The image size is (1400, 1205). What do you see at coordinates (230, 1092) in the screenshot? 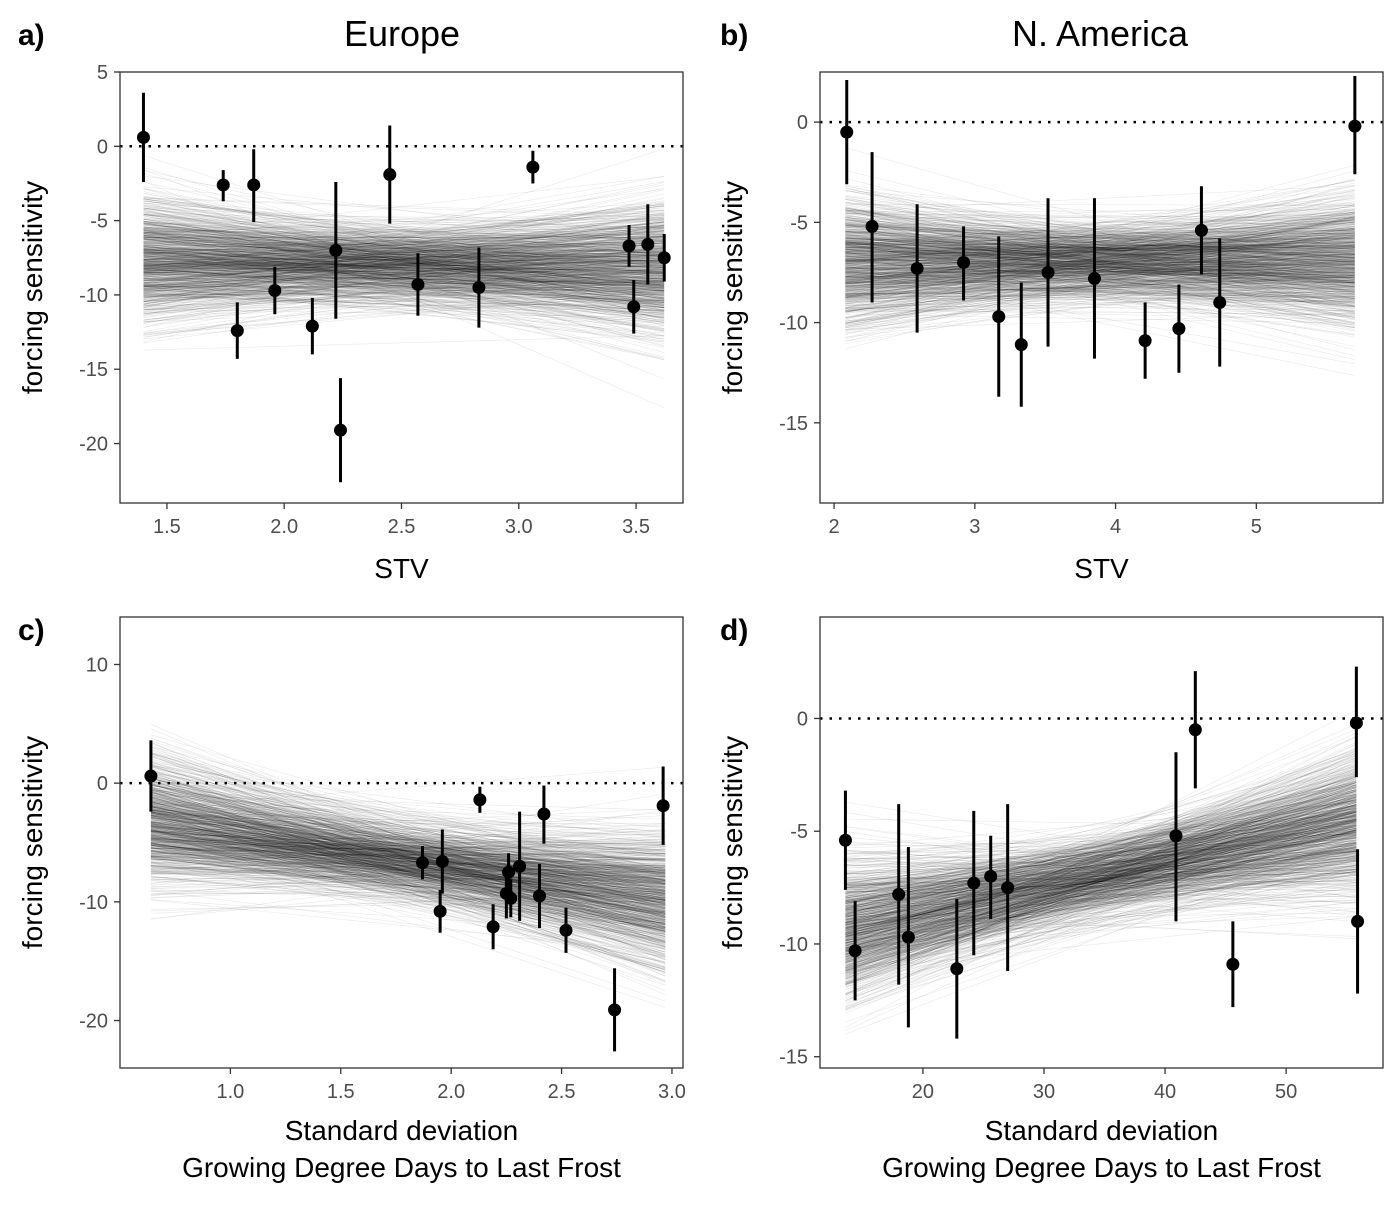
I see `x-tick-label: 1.0` at bounding box center [230, 1092].